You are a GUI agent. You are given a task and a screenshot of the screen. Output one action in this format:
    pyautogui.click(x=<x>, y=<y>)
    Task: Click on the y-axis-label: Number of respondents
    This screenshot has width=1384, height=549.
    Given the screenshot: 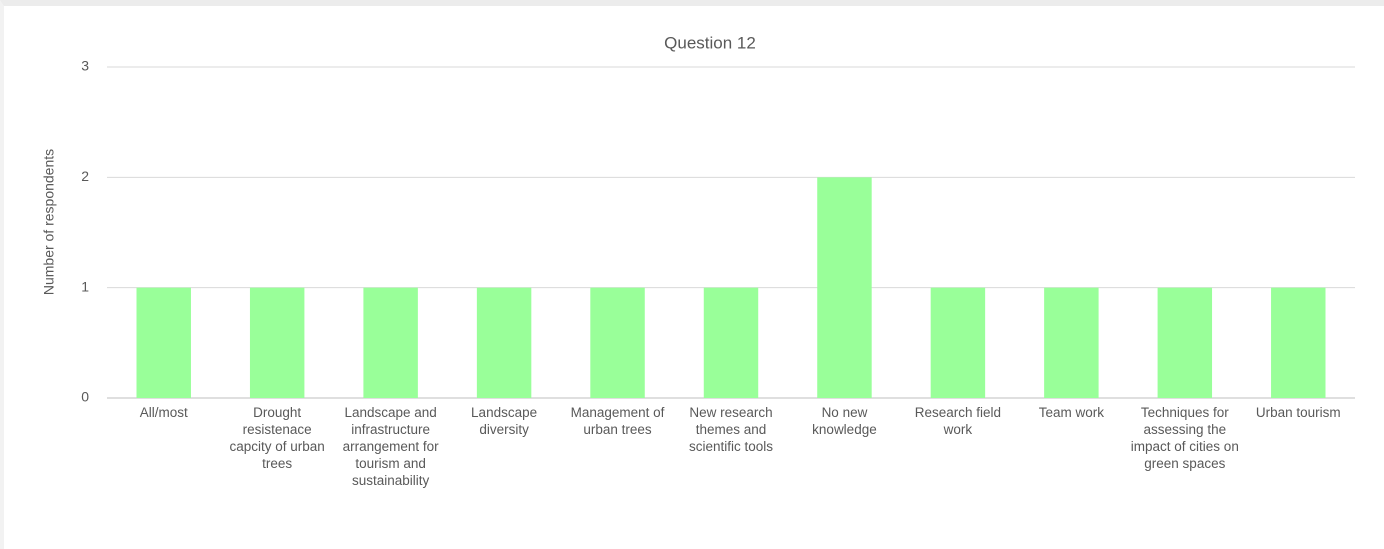 What is the action you would take?
    pyautogui.click(x=49, y=222)
    